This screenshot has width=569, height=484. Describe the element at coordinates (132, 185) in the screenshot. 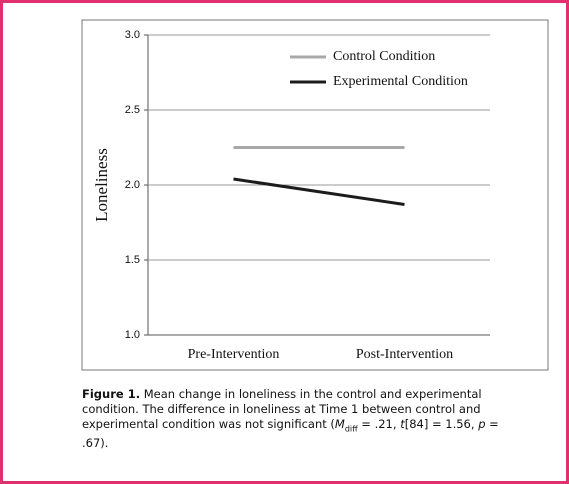

I see `y-tick-label: 2.0` at that location.